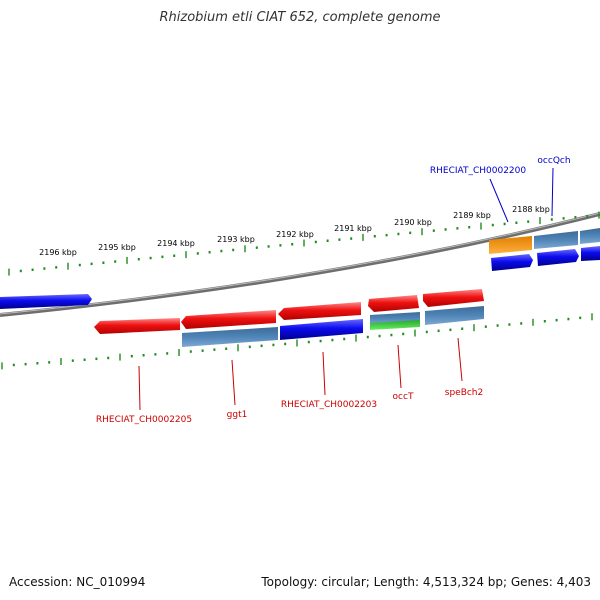 The image size is (600, 600). I want to click on scale-label: 2193 kbp, so click(236, 239).